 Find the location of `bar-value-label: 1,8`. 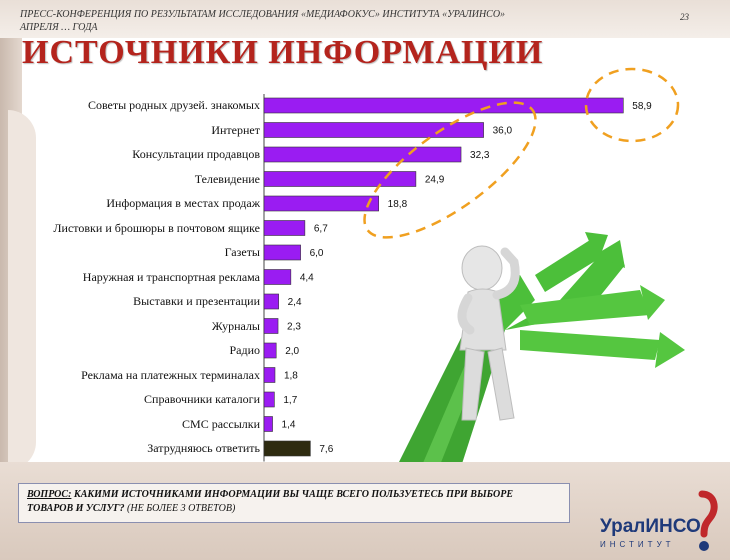

bar-value-label: 1,8 is located at coordinates (291, 376).